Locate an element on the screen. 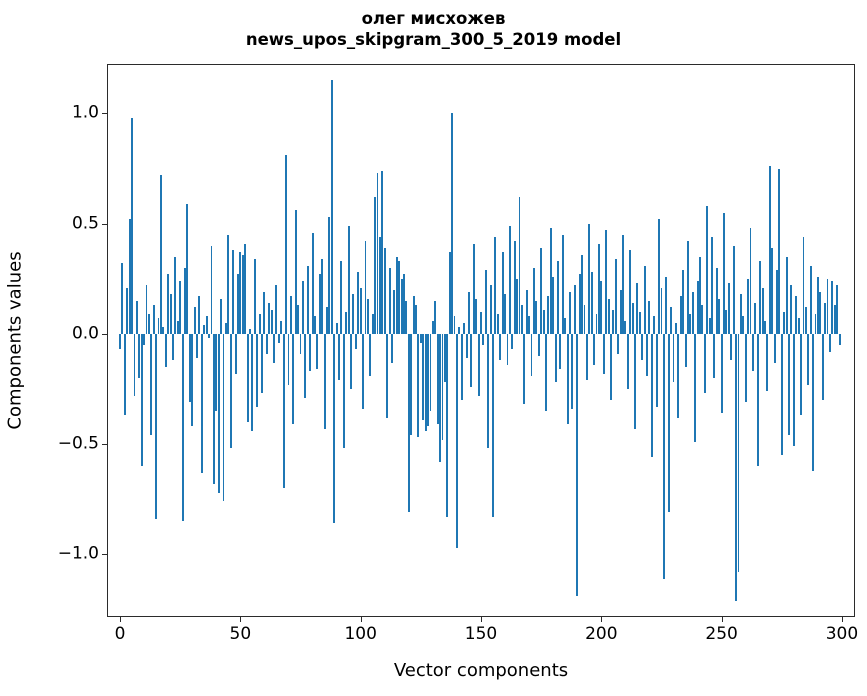 This screenshot has width=867, height=696. y-axis-tick-label: 1.0 is located at coordinates (85, 112).